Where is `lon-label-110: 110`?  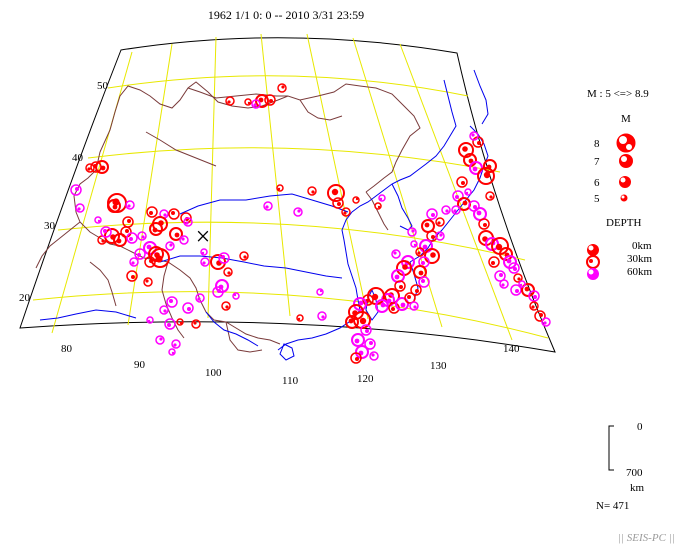 lon-label-110: 110 is located at coordinates (290, 381).